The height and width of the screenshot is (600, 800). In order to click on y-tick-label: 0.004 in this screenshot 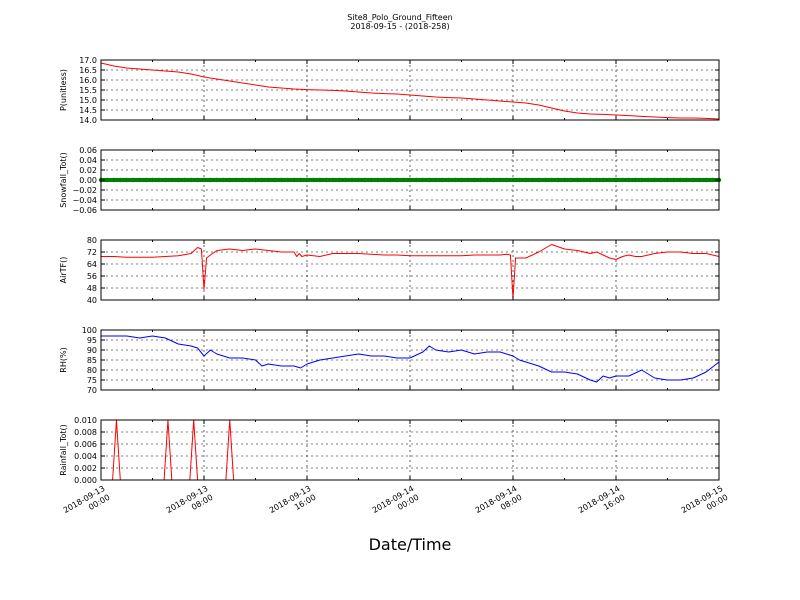, I will do `click(85, 456)`.